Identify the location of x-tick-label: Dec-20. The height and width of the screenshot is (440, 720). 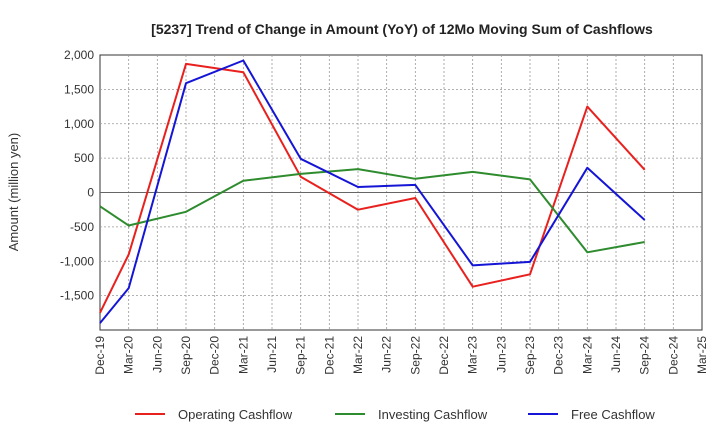
(215, 355).